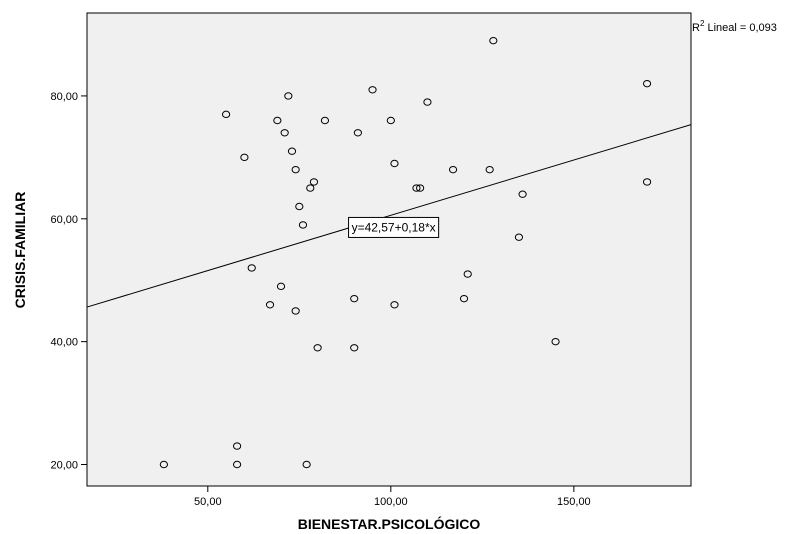 The width and height of the screenshot is (798, 534). I want to click on y-axis-title: CRISIS.FAMILIAR, so click(20, 250).